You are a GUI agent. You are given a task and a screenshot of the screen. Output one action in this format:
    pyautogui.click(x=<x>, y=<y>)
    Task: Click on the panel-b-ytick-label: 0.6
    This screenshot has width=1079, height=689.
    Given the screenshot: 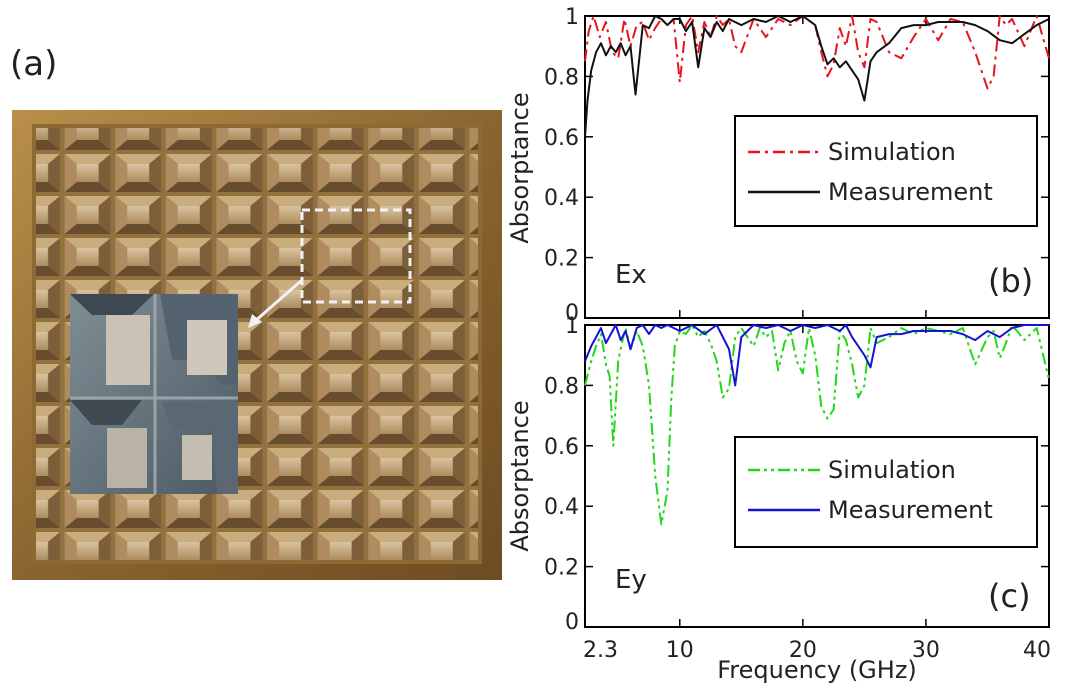 What is the action you would take?
    pyautogui.click(x=561, y=138)
    